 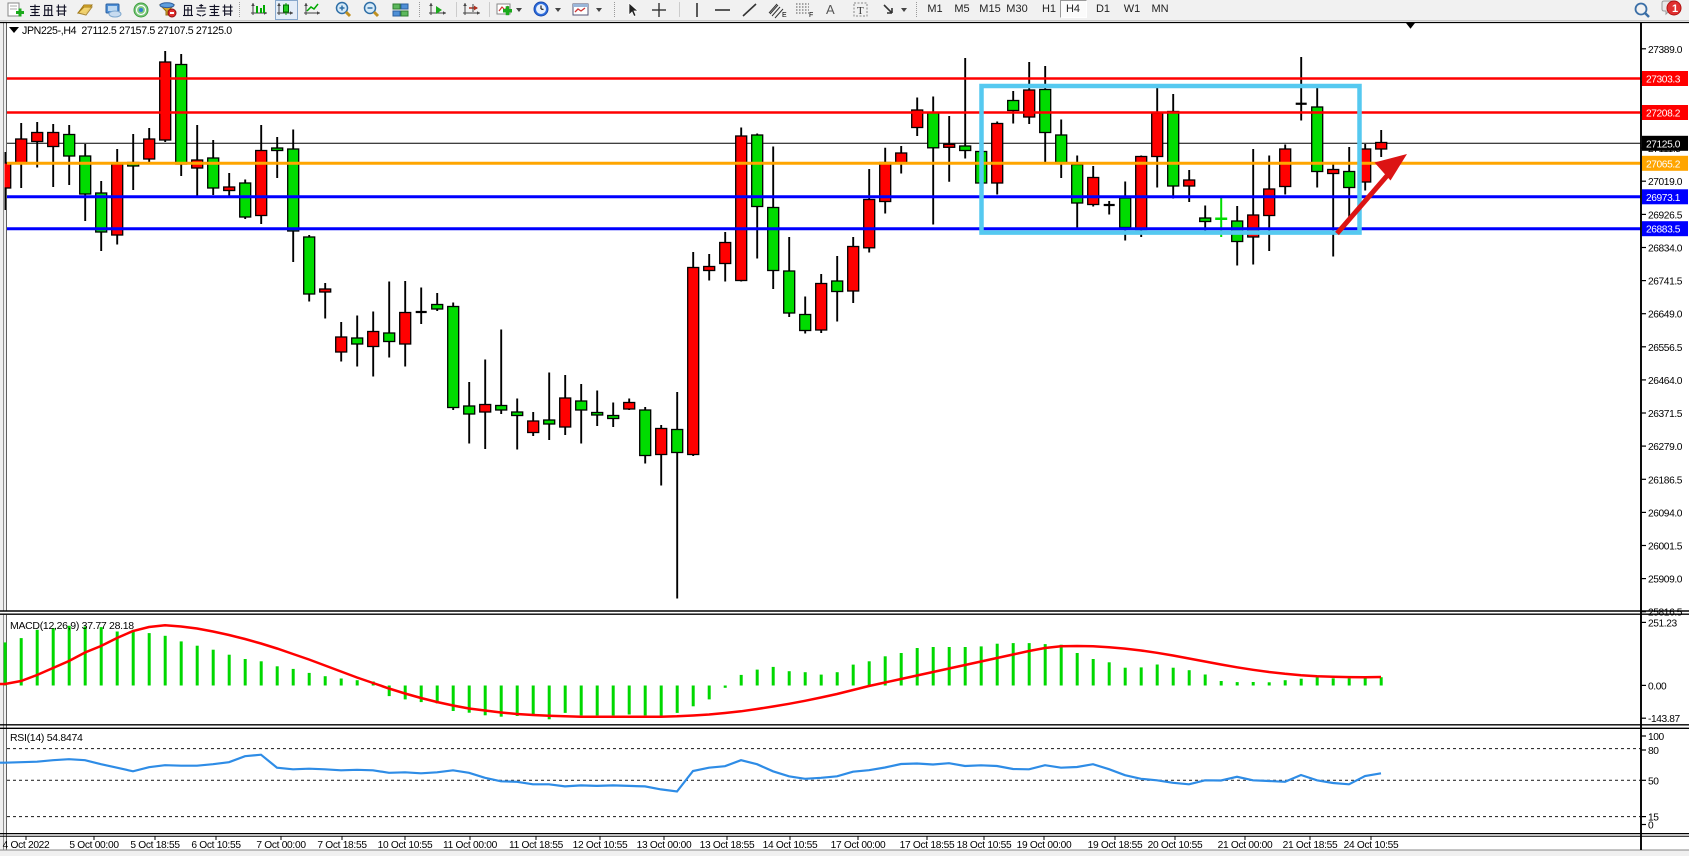 What do you see at coordinates (1657, 686) in the screenshot?
I see `svg-text: 0.00` at bounding box center [1657, 686].